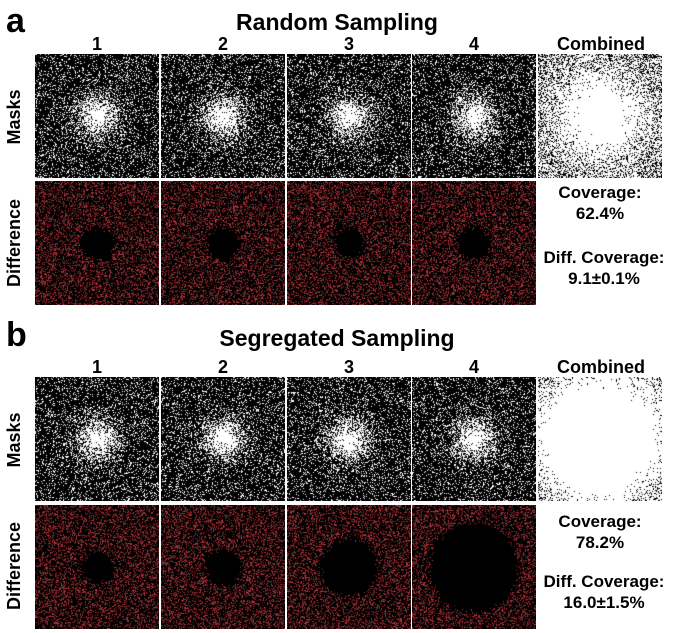  Describe the element at coordinates (337, 22) in the screenshot. I see `panel-a-title: Random Sampling` at that location.